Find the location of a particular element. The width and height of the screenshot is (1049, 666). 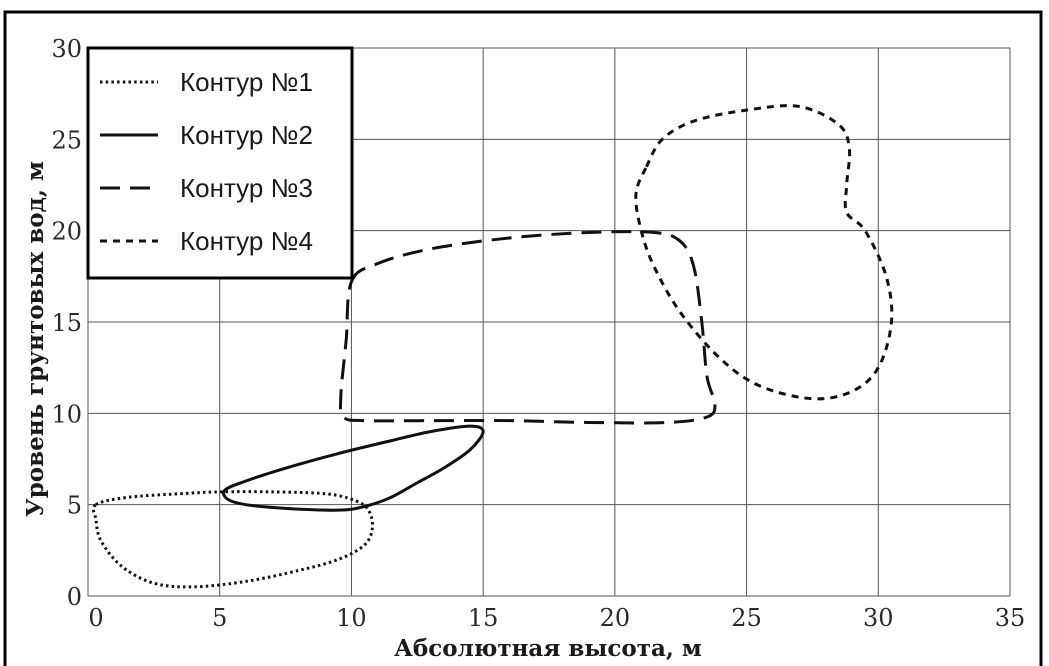

y-tick-label: 10 is located at coordinates (66, 414).